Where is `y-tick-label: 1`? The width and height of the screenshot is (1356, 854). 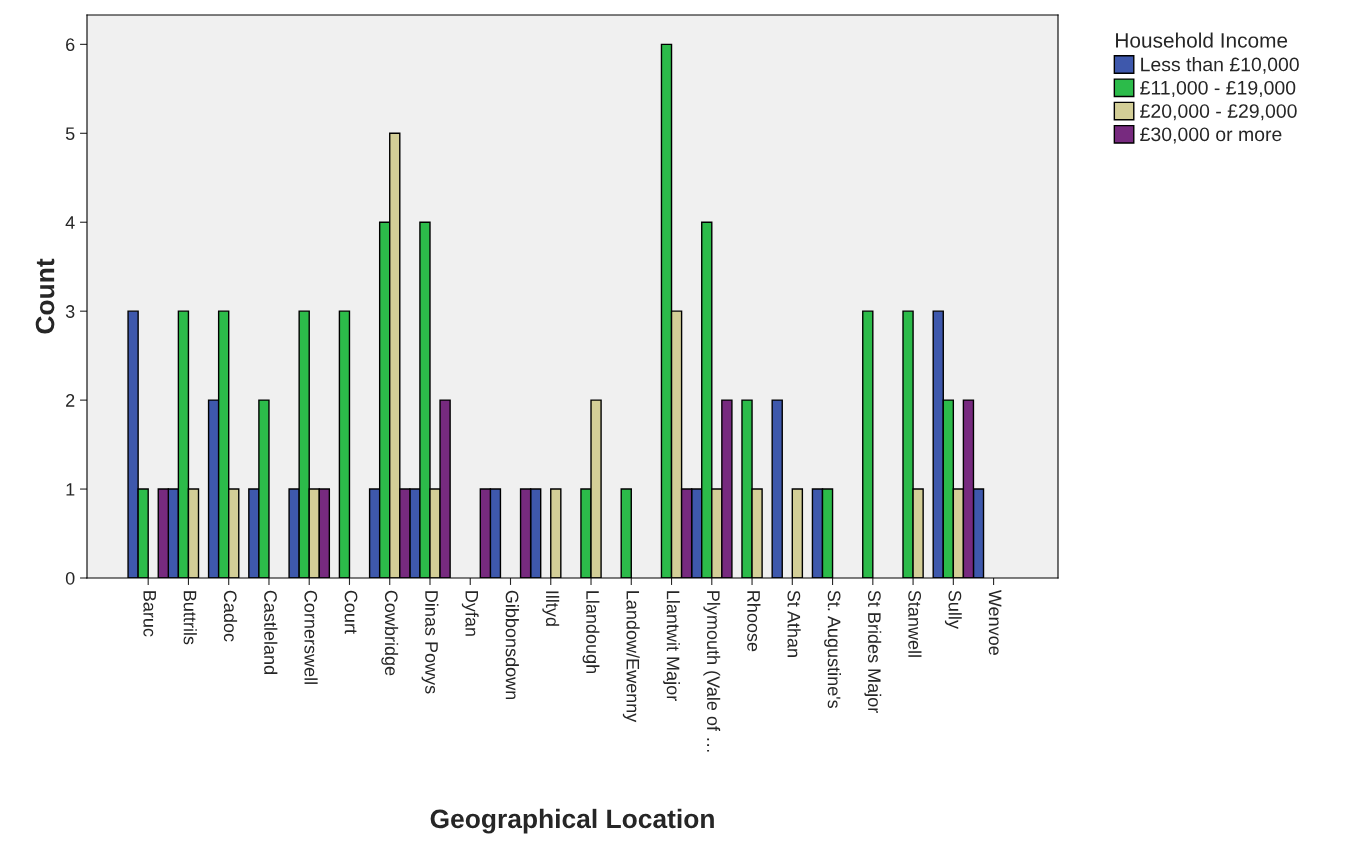
y-tick-label: 1 is located at coordinates (70, 489).